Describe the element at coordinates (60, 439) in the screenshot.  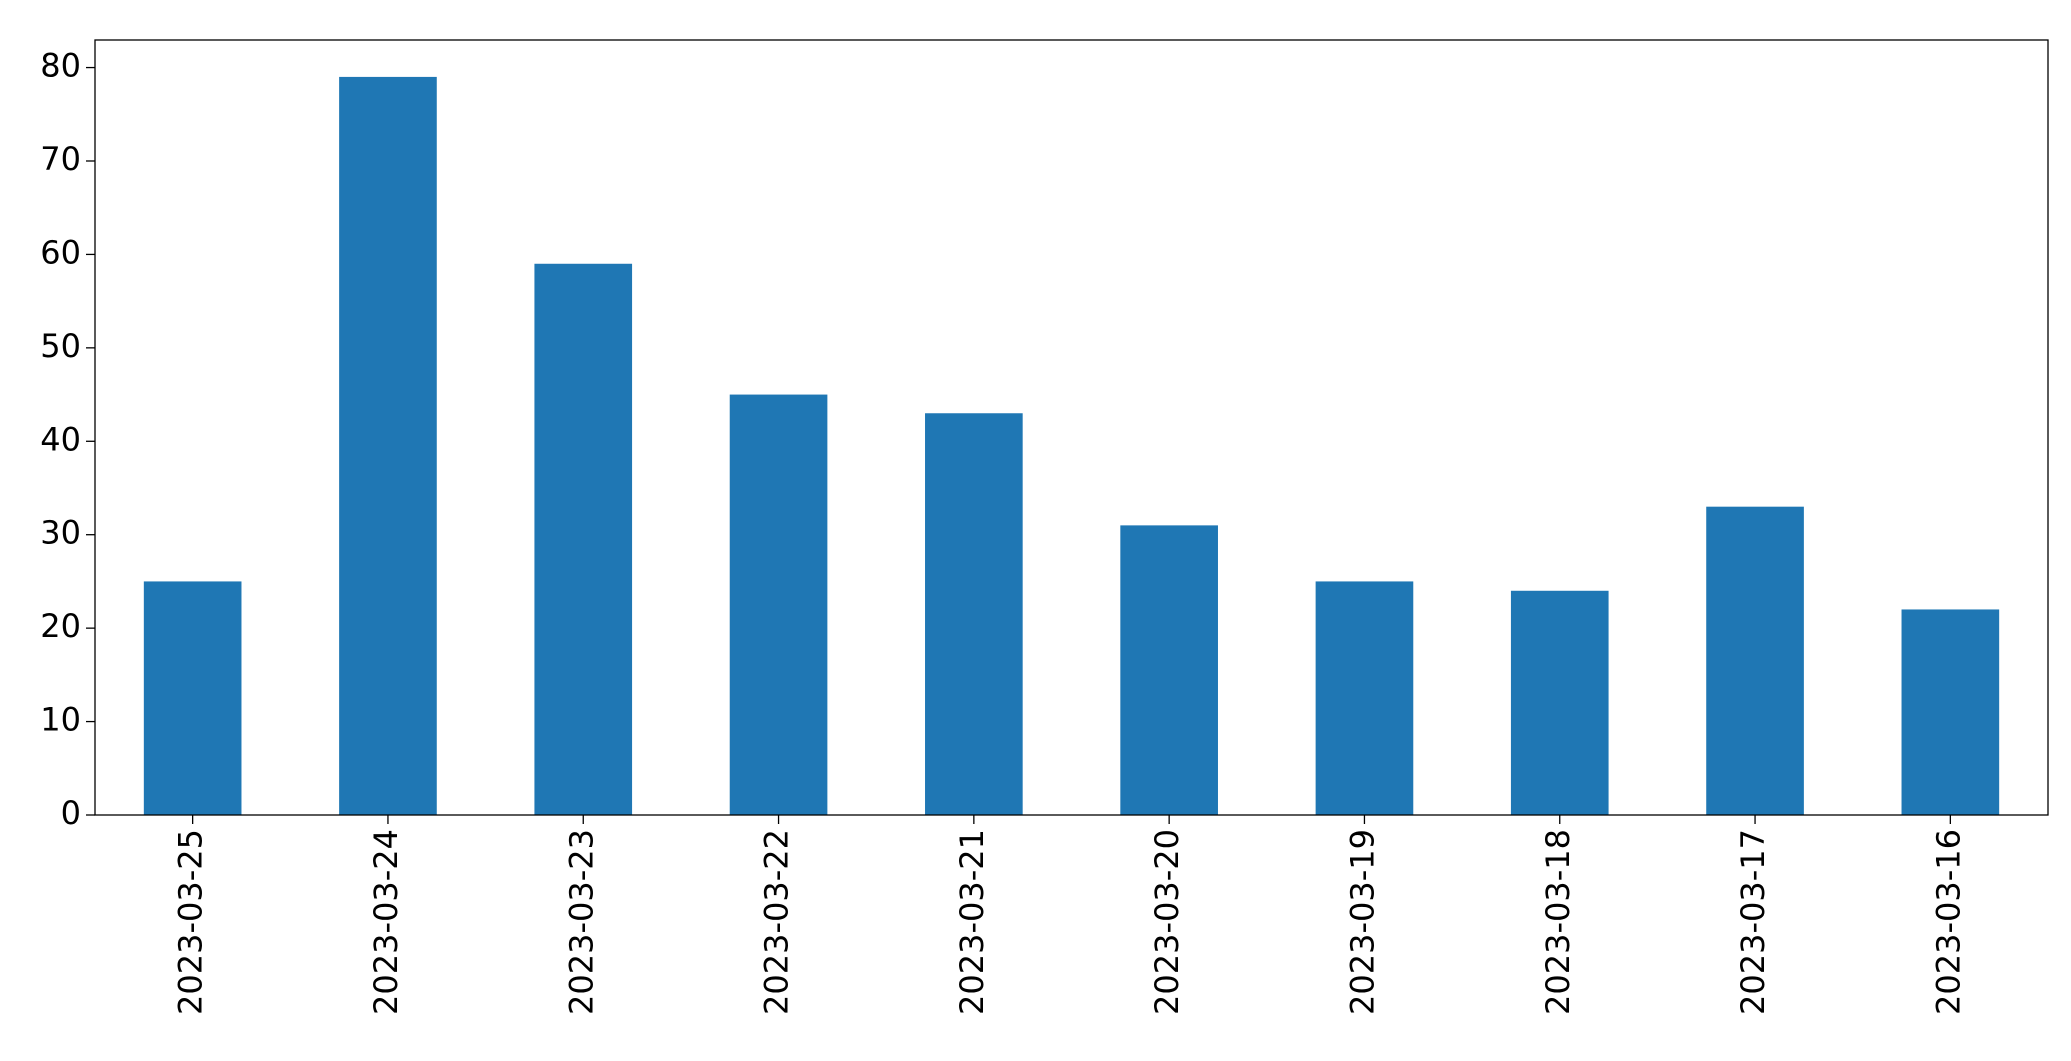
I see `y-tick-label: 40` at that location.